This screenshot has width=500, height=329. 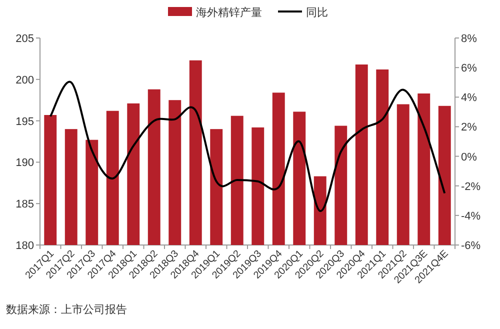 What do you see at coordinates (469, 39) in the screenshot?
I see `y2-tick-label: 8%` at bounding box center [469, 39].